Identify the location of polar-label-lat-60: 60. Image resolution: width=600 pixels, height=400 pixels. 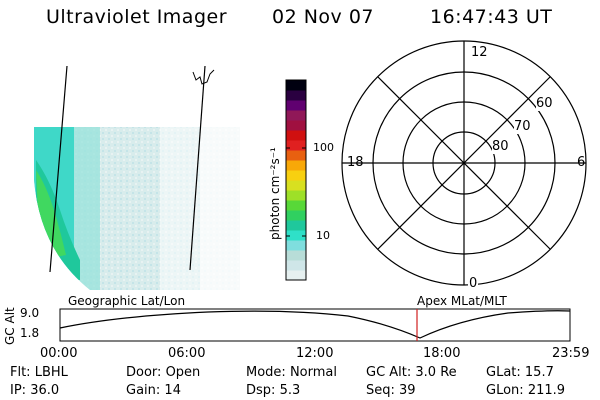
(544, 103).